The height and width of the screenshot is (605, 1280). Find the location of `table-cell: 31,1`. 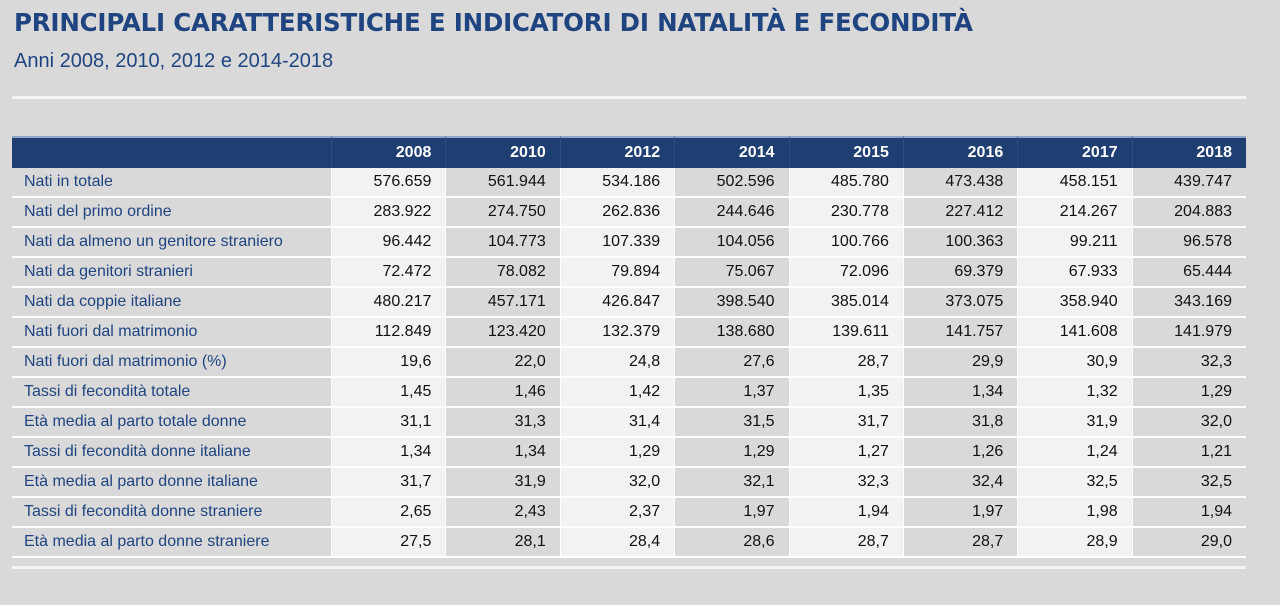

table-cell: 31,1 is located at coordinates (388, 423).